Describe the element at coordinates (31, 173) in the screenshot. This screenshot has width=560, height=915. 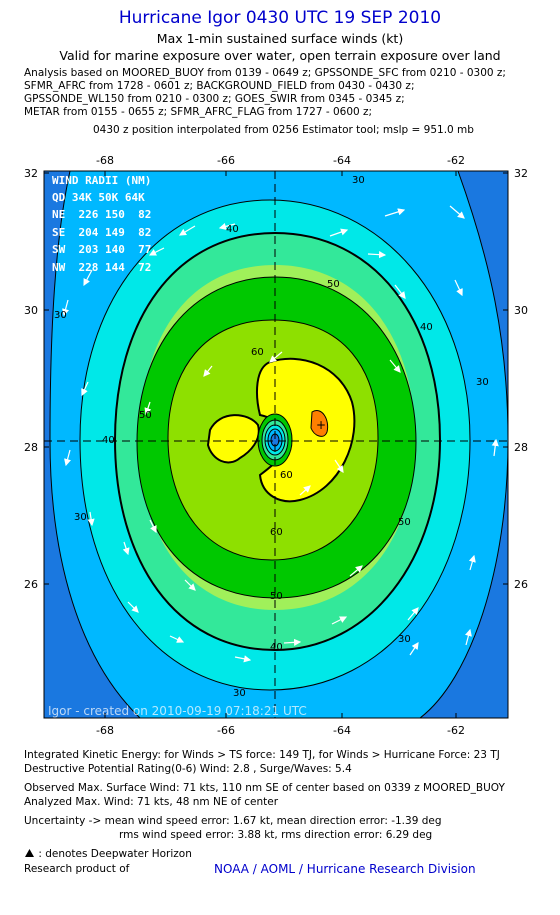
I see `lat-tick-left: 32` at that location.